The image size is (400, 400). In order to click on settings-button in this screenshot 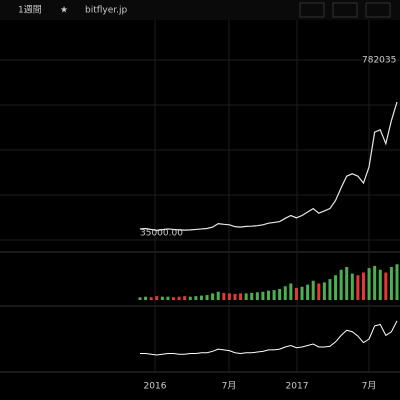, I will do `click(378, 10)`.